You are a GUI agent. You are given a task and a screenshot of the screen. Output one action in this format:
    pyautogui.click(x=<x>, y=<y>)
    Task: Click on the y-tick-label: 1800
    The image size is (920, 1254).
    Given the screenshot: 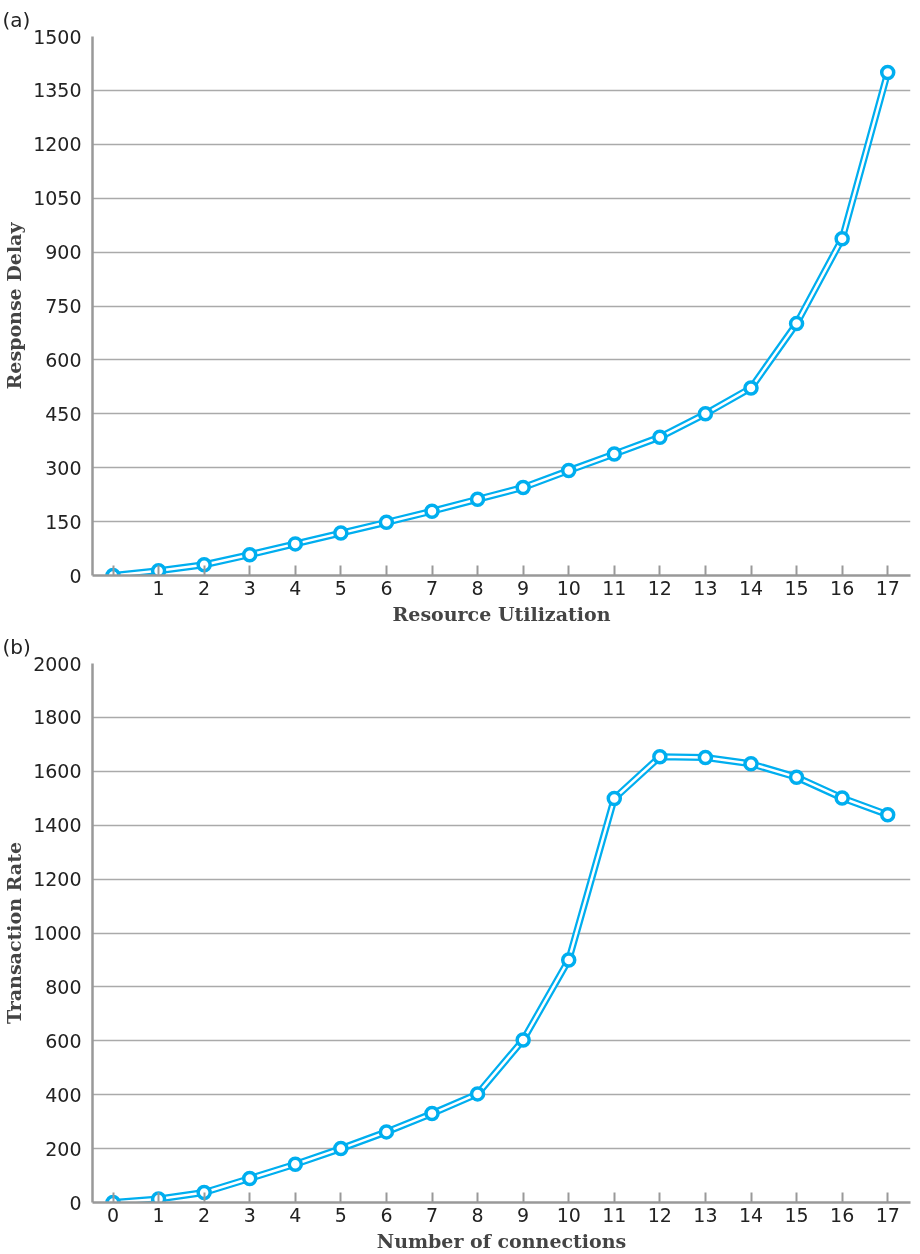 What is the action you would take?
    pyautogui.click(x=57, y=717)
    